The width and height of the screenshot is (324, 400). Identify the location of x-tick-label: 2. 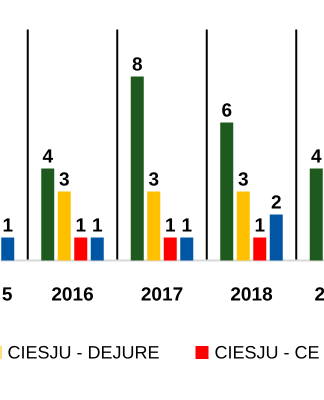
(319, 295).